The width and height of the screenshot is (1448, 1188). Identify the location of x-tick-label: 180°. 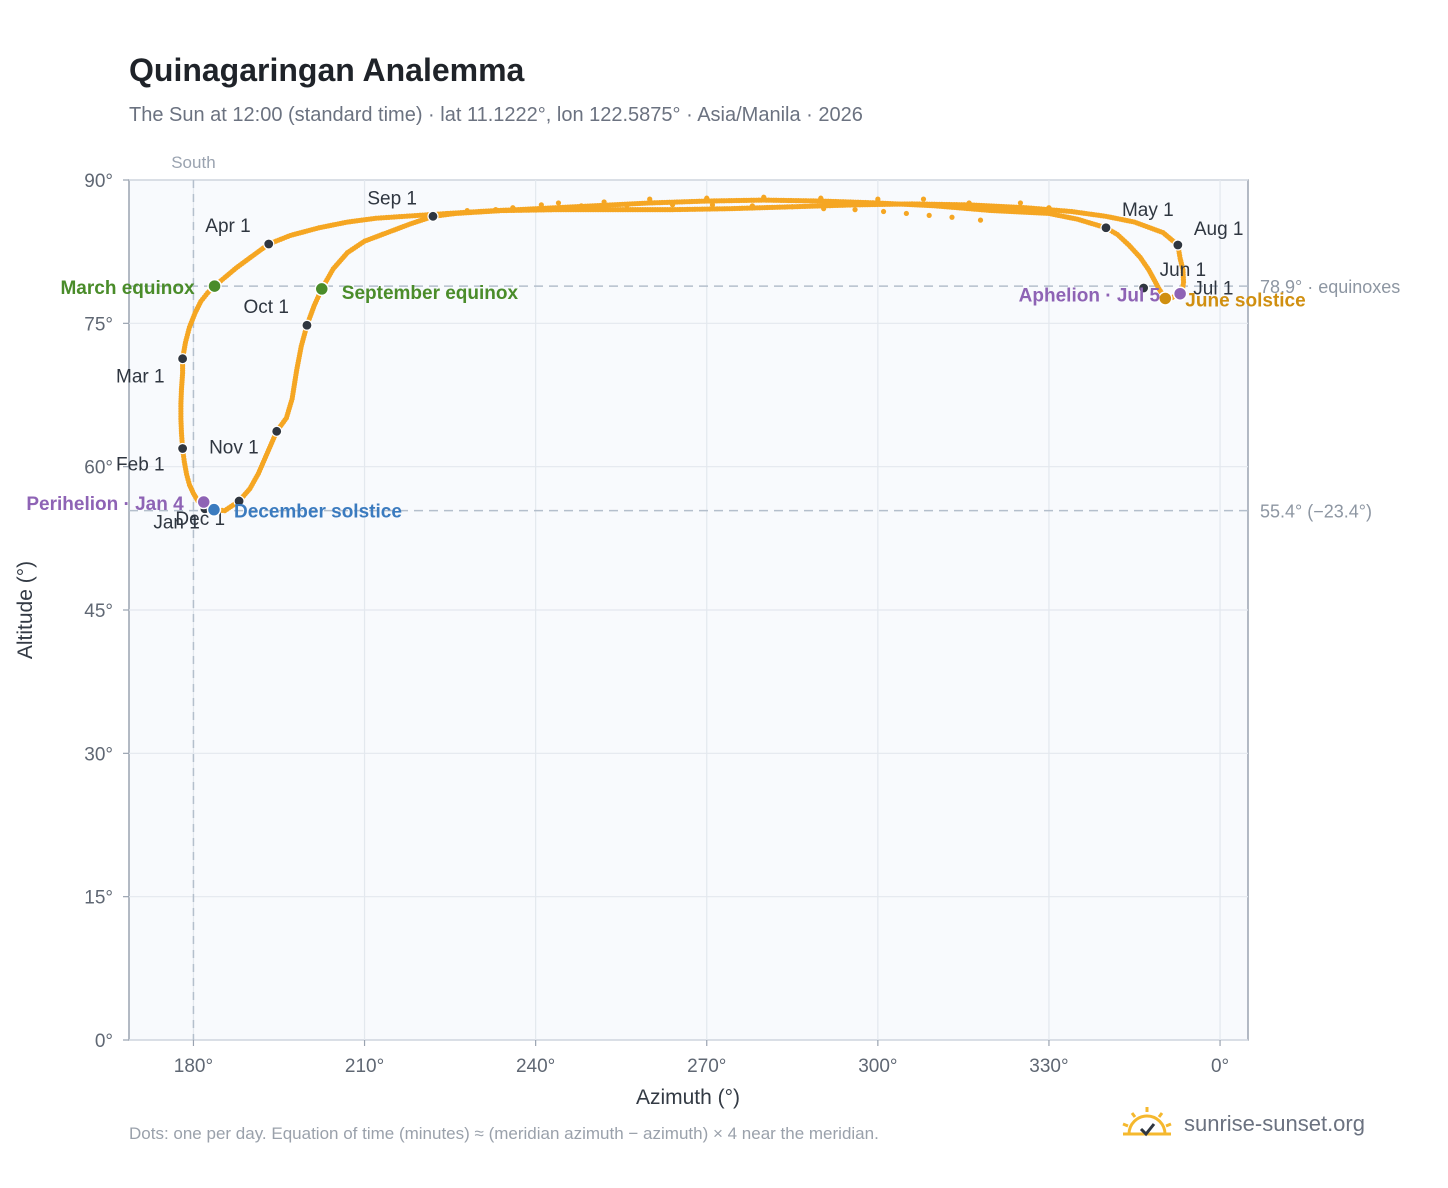
(193, 1066).